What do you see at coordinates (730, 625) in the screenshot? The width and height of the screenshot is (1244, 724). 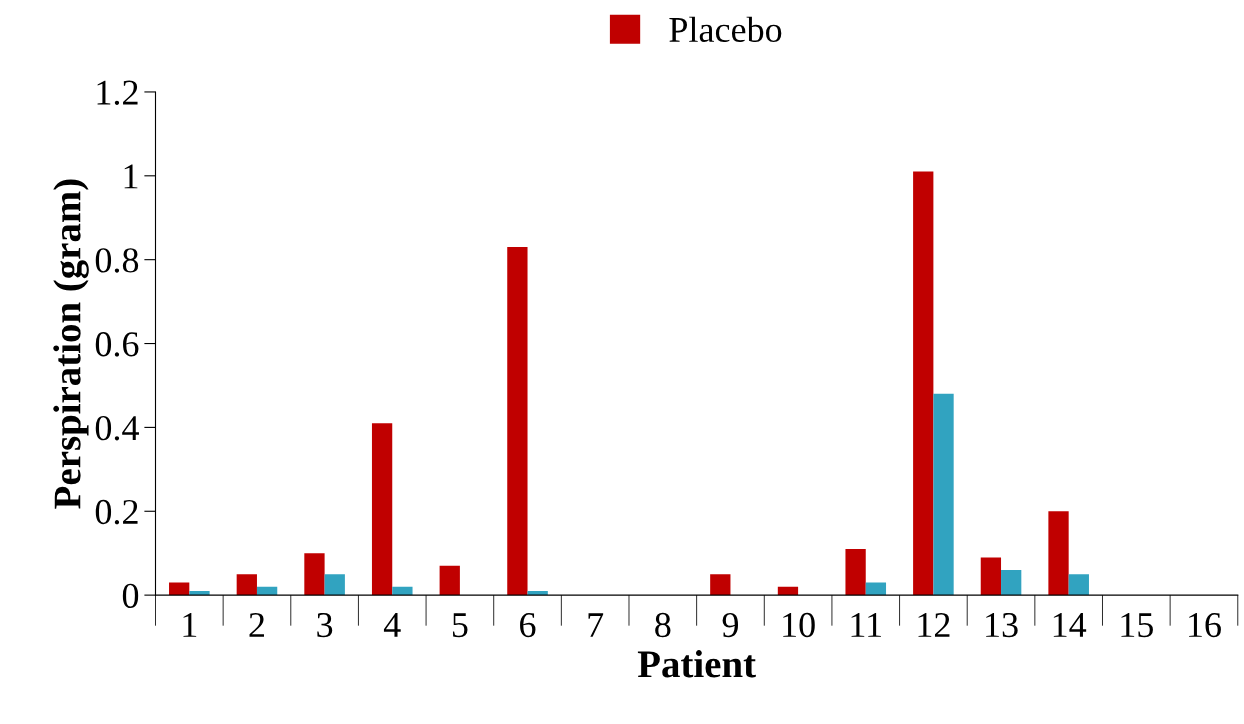 I see `x-tick-label: 9` at bounding box center [730, 625].